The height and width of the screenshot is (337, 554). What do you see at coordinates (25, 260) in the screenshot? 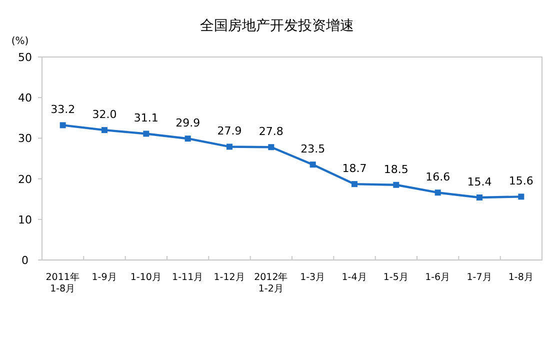
I see `y-tick-label: 0` at bounding box center [25, 260].